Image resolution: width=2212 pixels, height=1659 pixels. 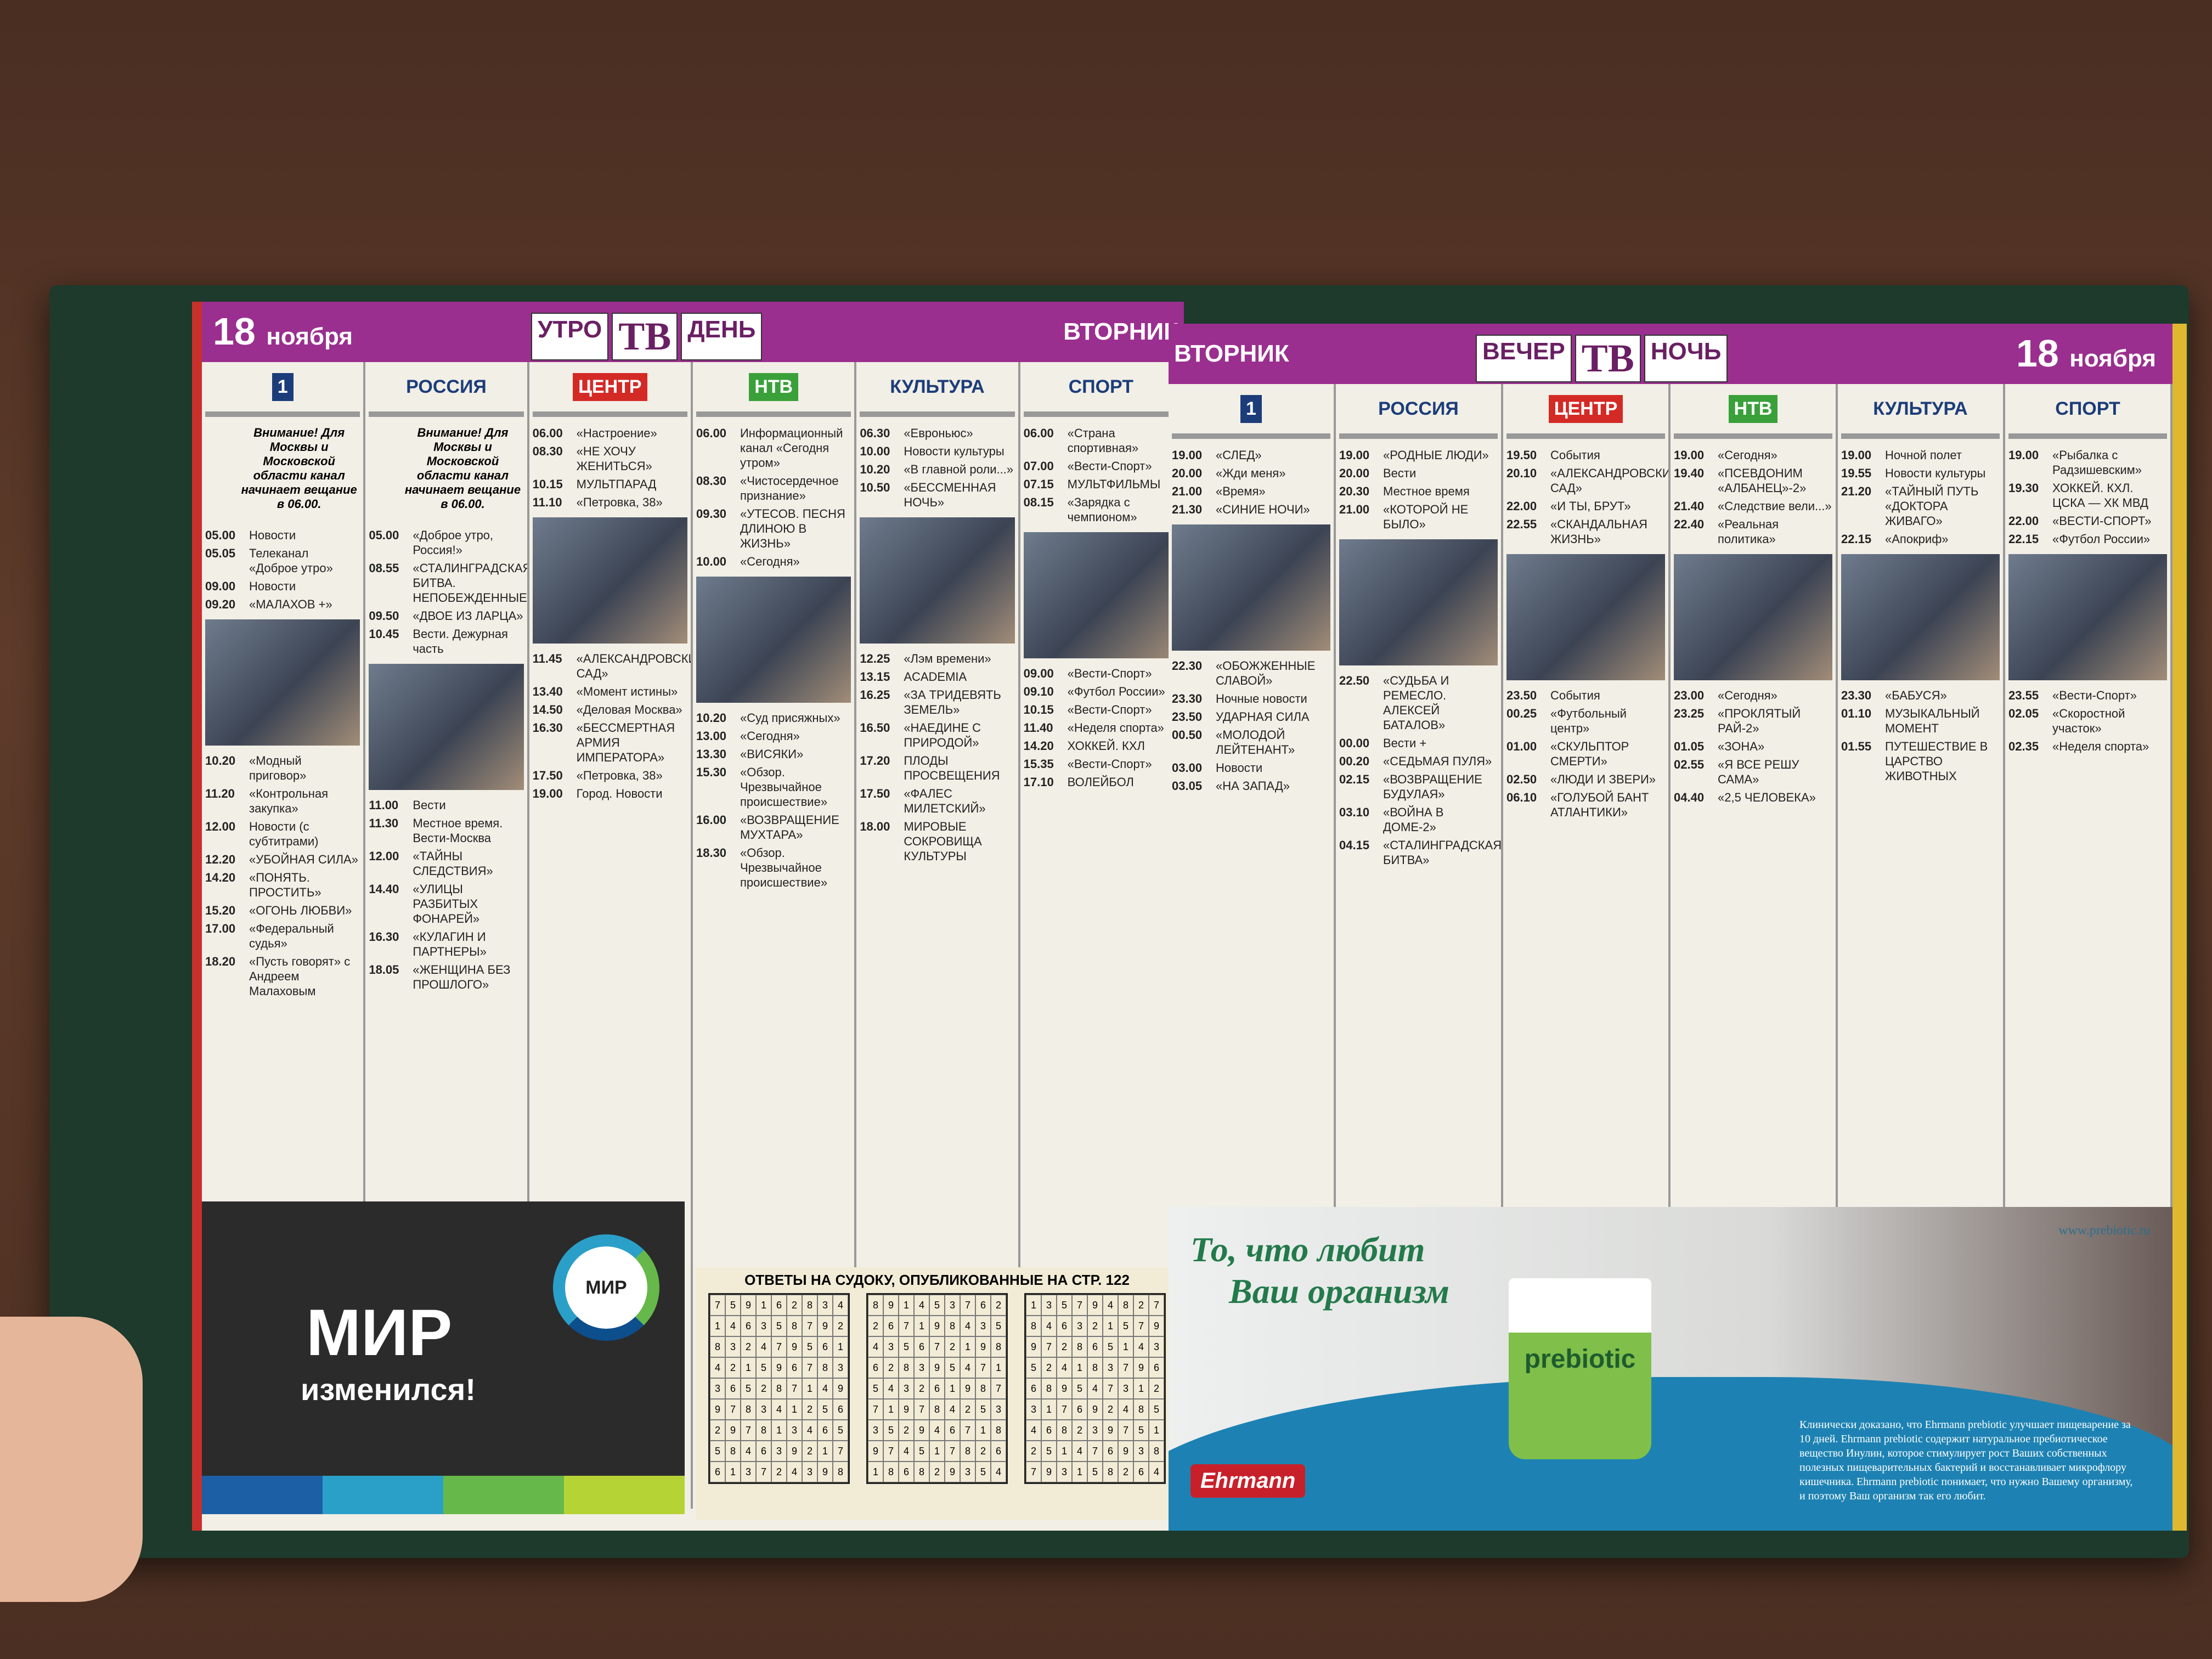 I want to click on listing-item: 07.15 МУЛЬТФИЛЬМЫ, so click(x=1101, y=485).